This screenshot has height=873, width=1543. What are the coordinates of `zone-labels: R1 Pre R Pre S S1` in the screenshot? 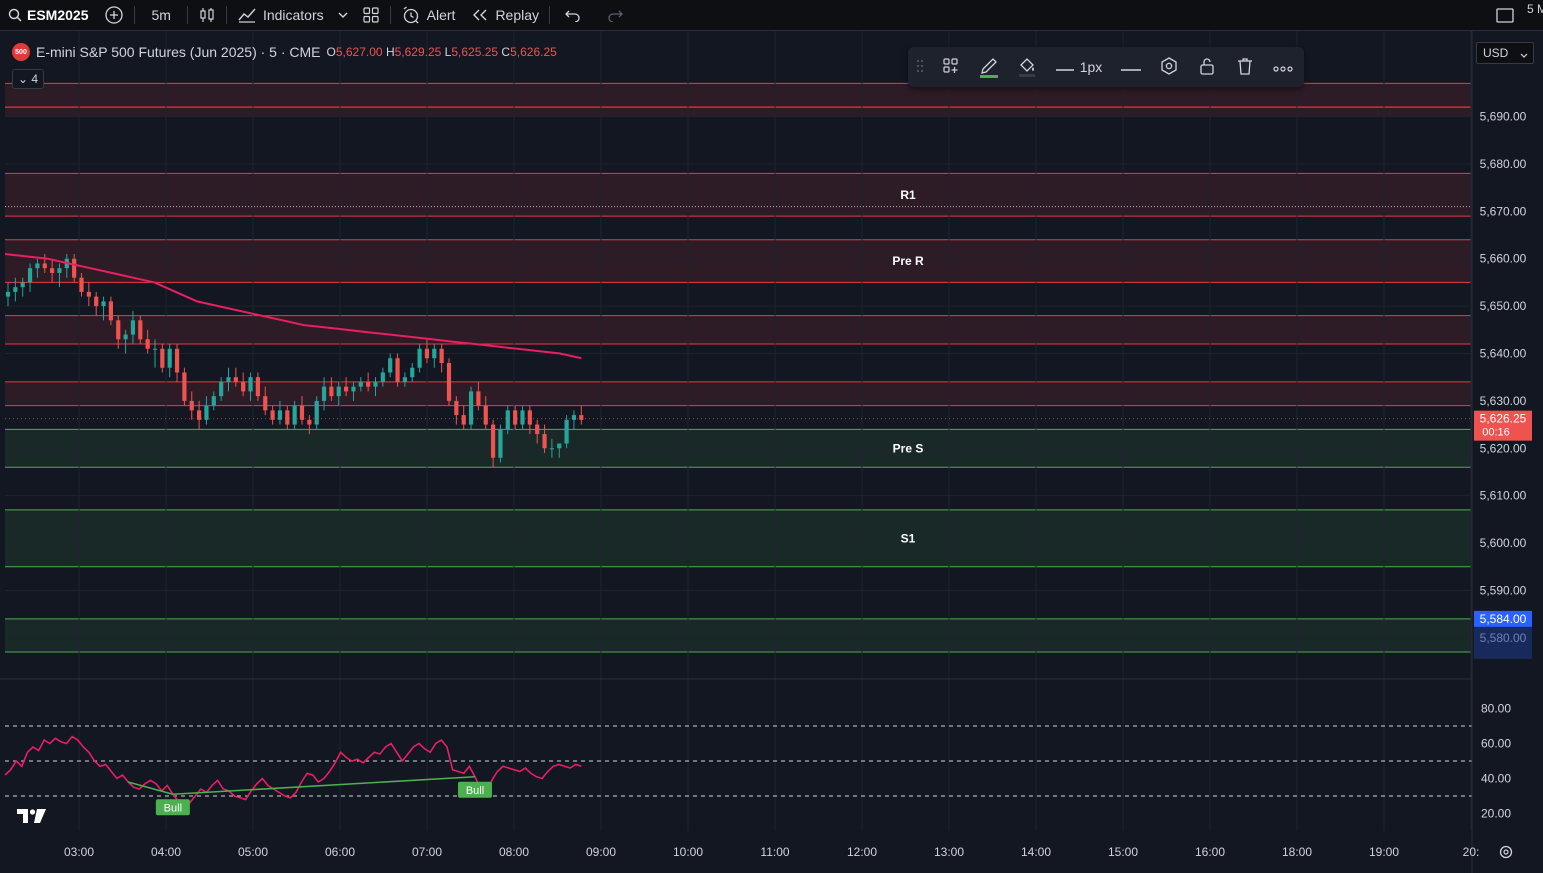 It's located at (908, 367).